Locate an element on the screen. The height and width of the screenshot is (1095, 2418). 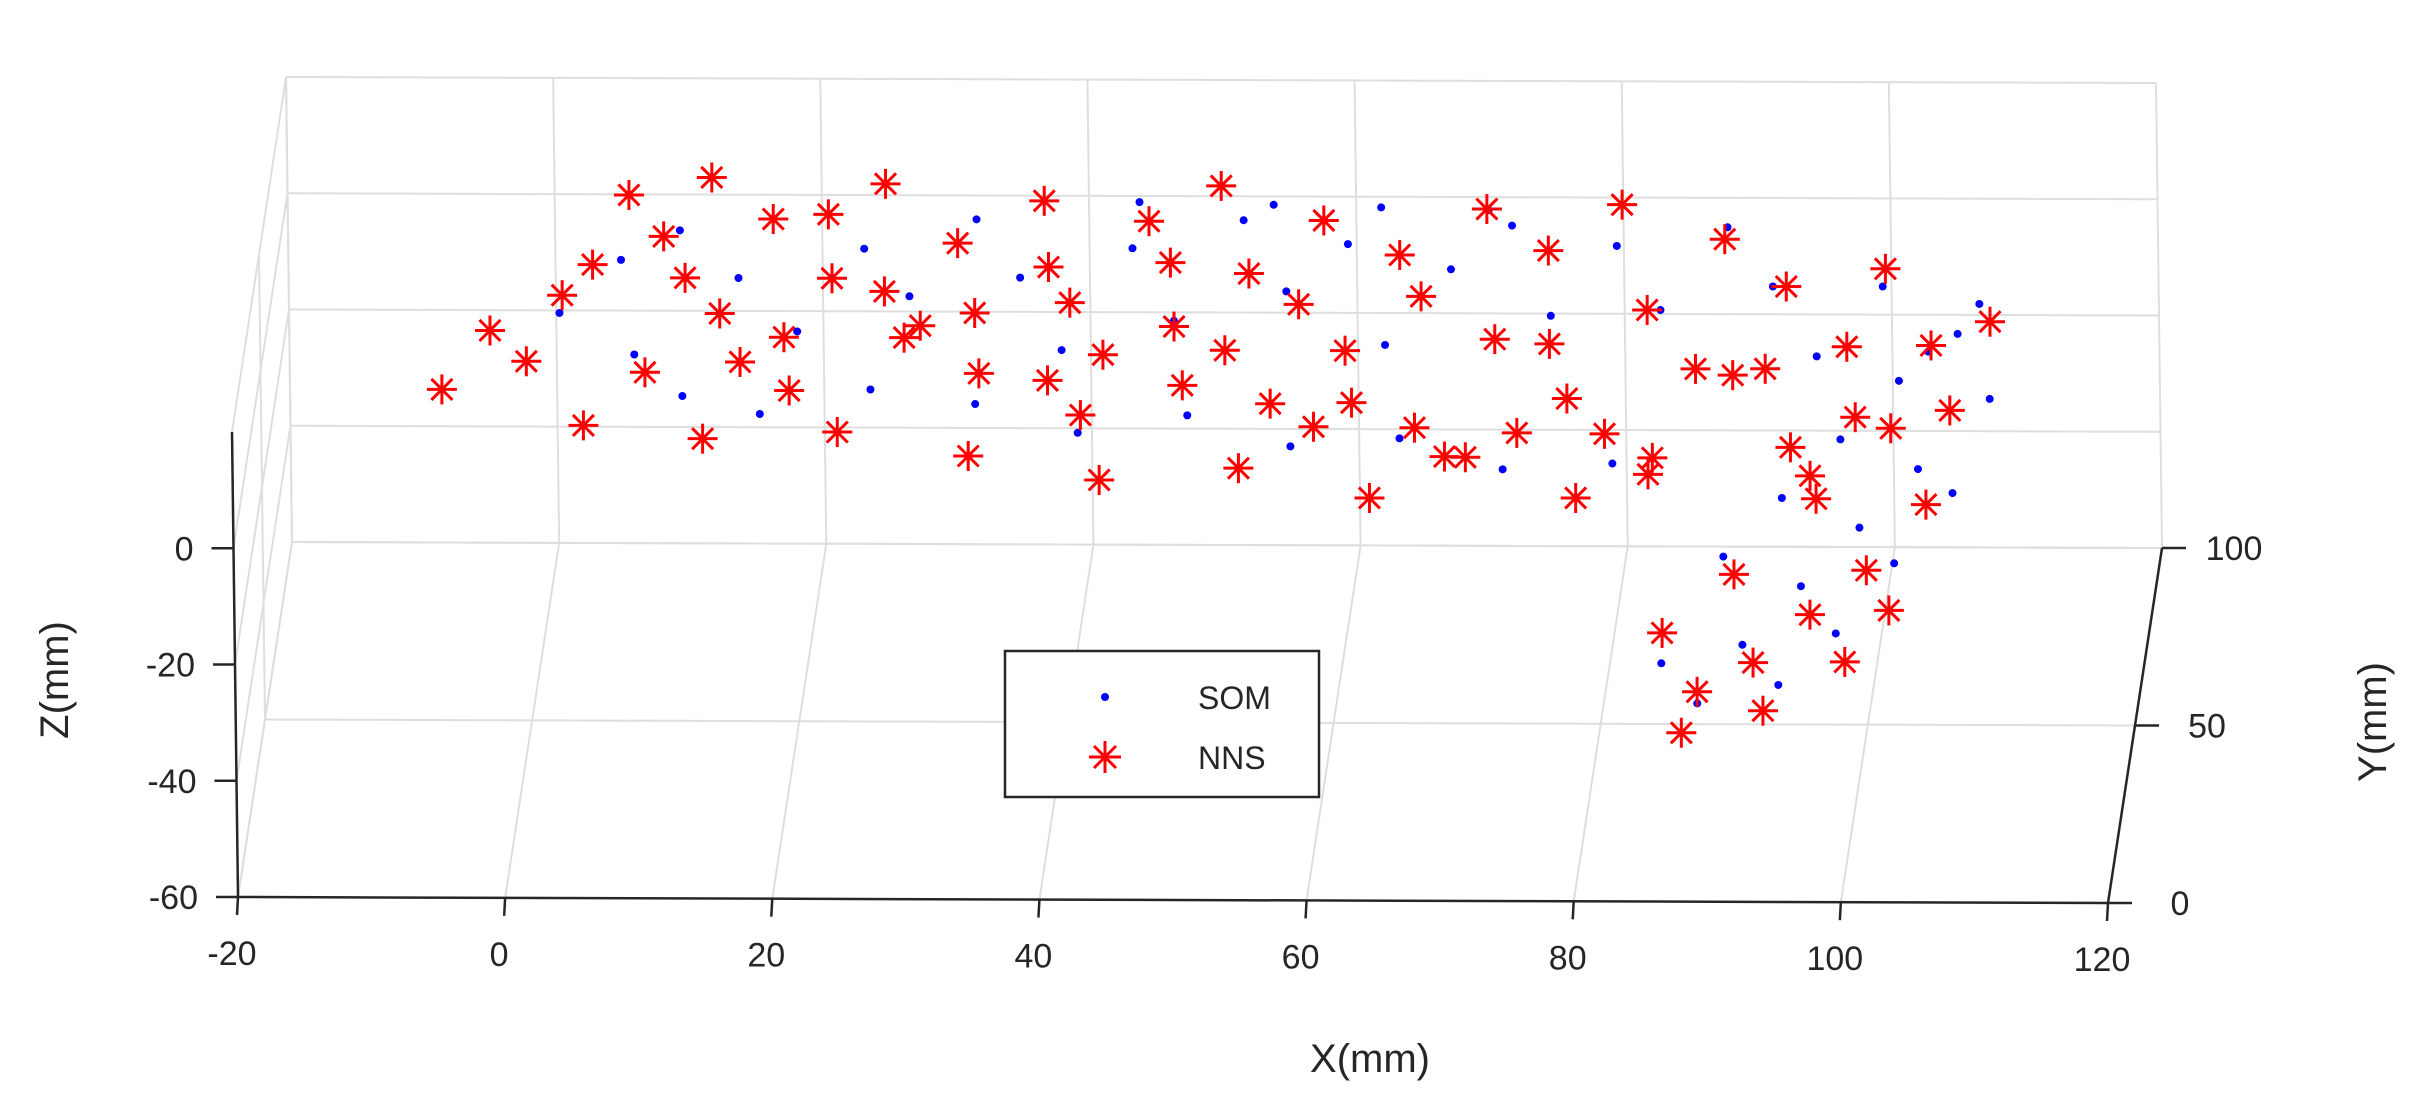
x-tick-mark is located at coordinates (2107, 912).